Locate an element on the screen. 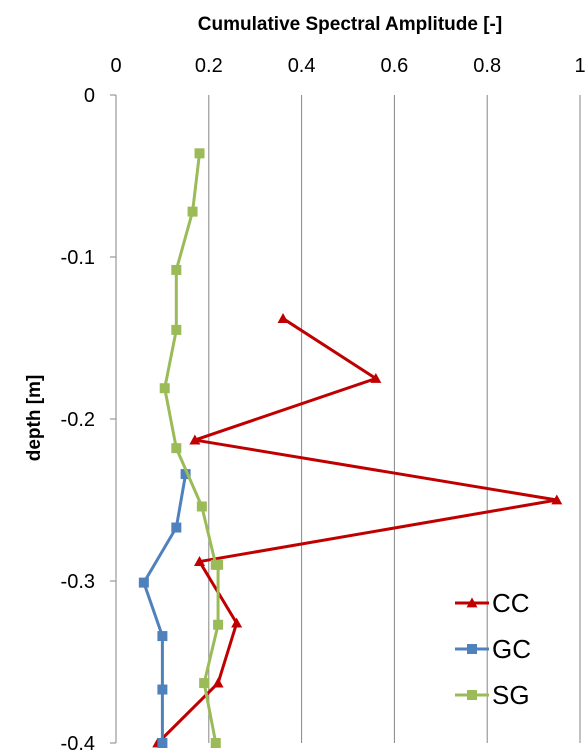 The height and width of the screenshot is (753, 585). legend-item-sg: SG is located at coordinates (492, 695).